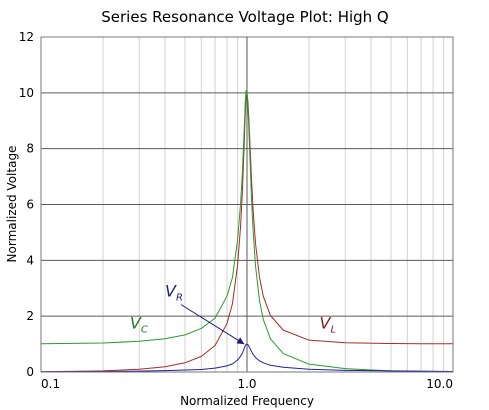 Image resolution: width=489 pixels, height=410 pixels. Describe the element at coordinates (26, 93) in the screenshot. I see `y-tick-label: 10` at that location.